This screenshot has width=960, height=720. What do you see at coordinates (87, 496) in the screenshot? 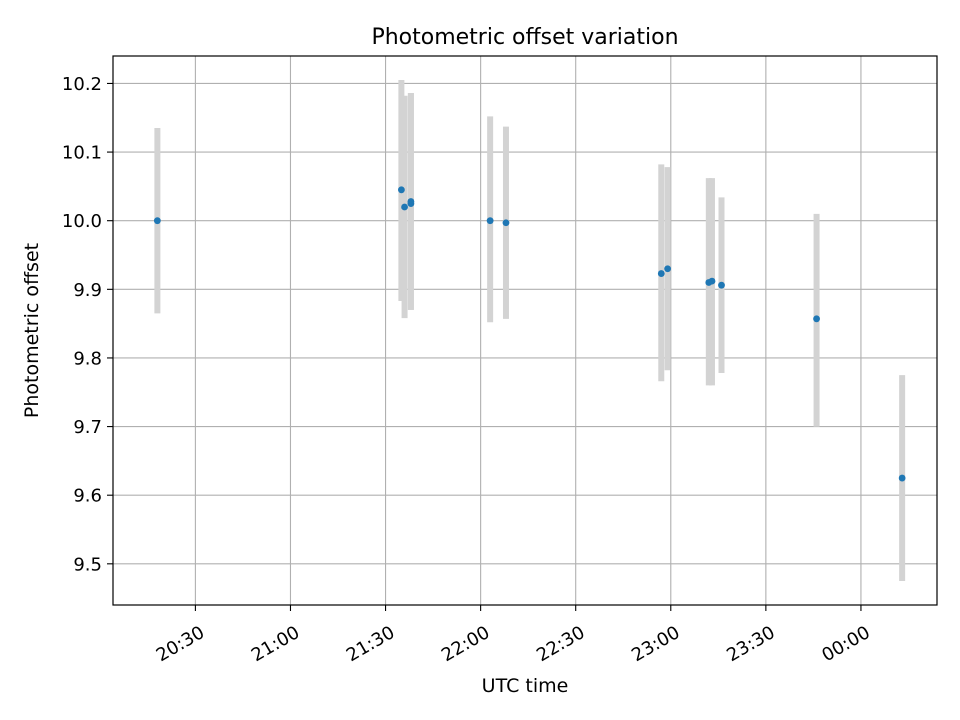
I see `y-tick-label: 9.6` at bounding box center [87, 496].